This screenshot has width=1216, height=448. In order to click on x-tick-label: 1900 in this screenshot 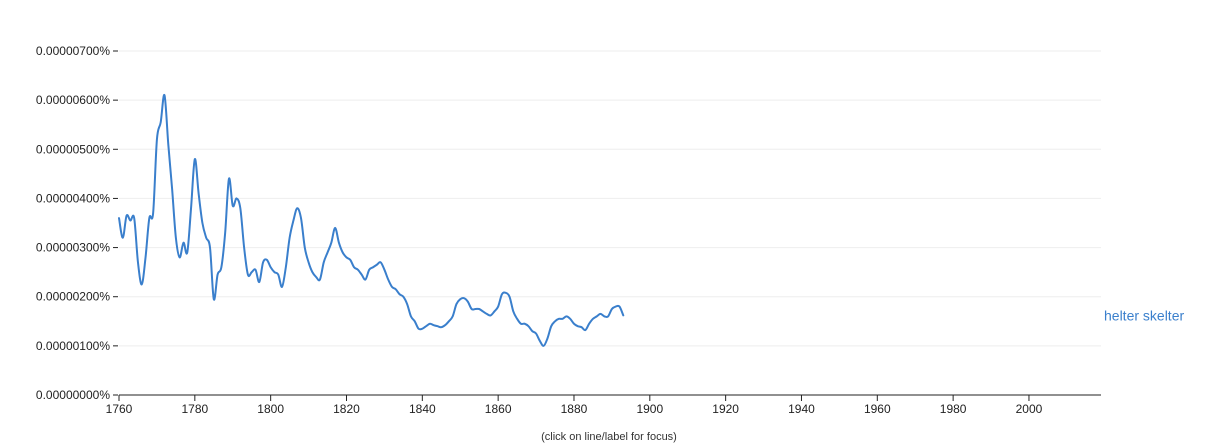, I will do `click(649, 409)`.